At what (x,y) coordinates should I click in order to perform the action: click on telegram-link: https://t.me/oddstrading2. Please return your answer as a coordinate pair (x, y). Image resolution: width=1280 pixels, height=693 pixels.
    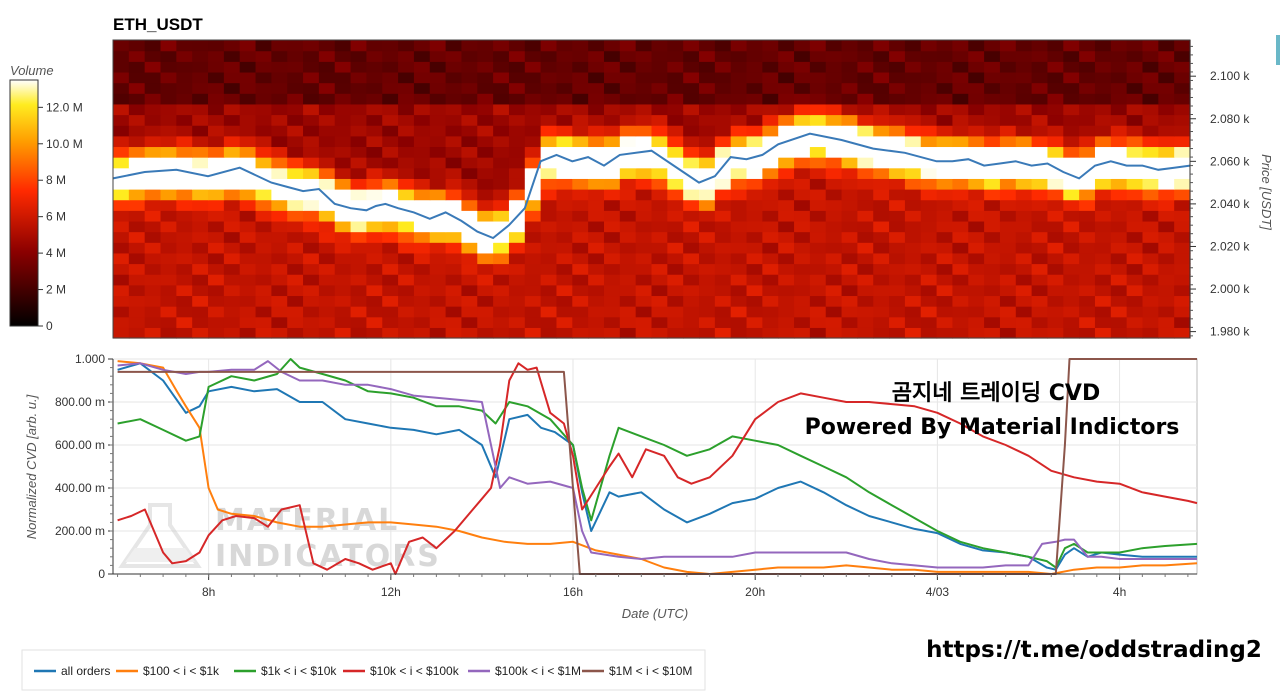
    Looking at the image, I should click on (1094, 650).